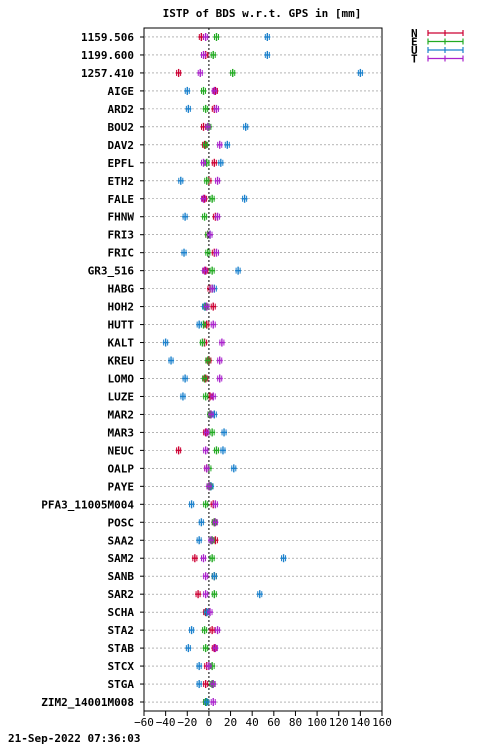 The image size is (480, 746). I want to click on station-label: ARD2, so click(121, 109).